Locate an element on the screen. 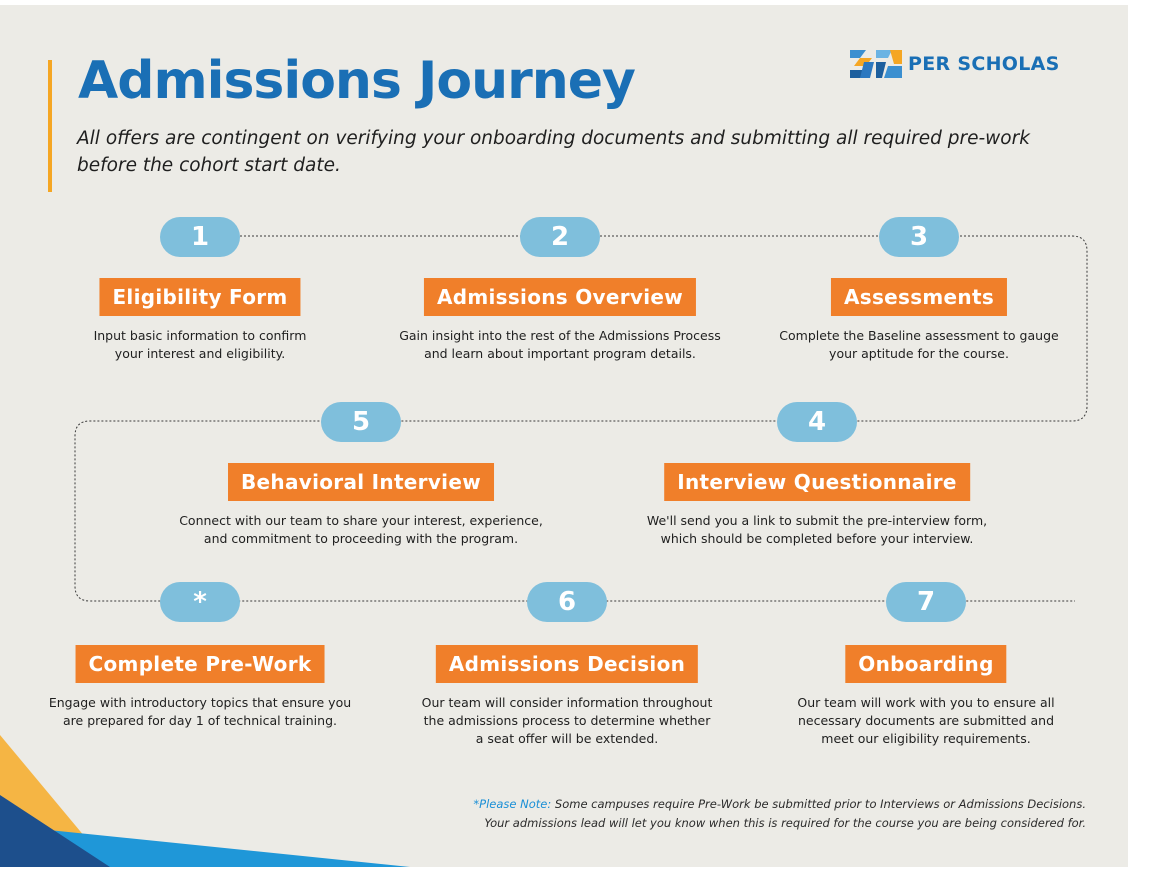 Image resolution: width=1152 pixels, height=869 pixels. page-title: Admissions Journey is located at coordinates (357, 81).